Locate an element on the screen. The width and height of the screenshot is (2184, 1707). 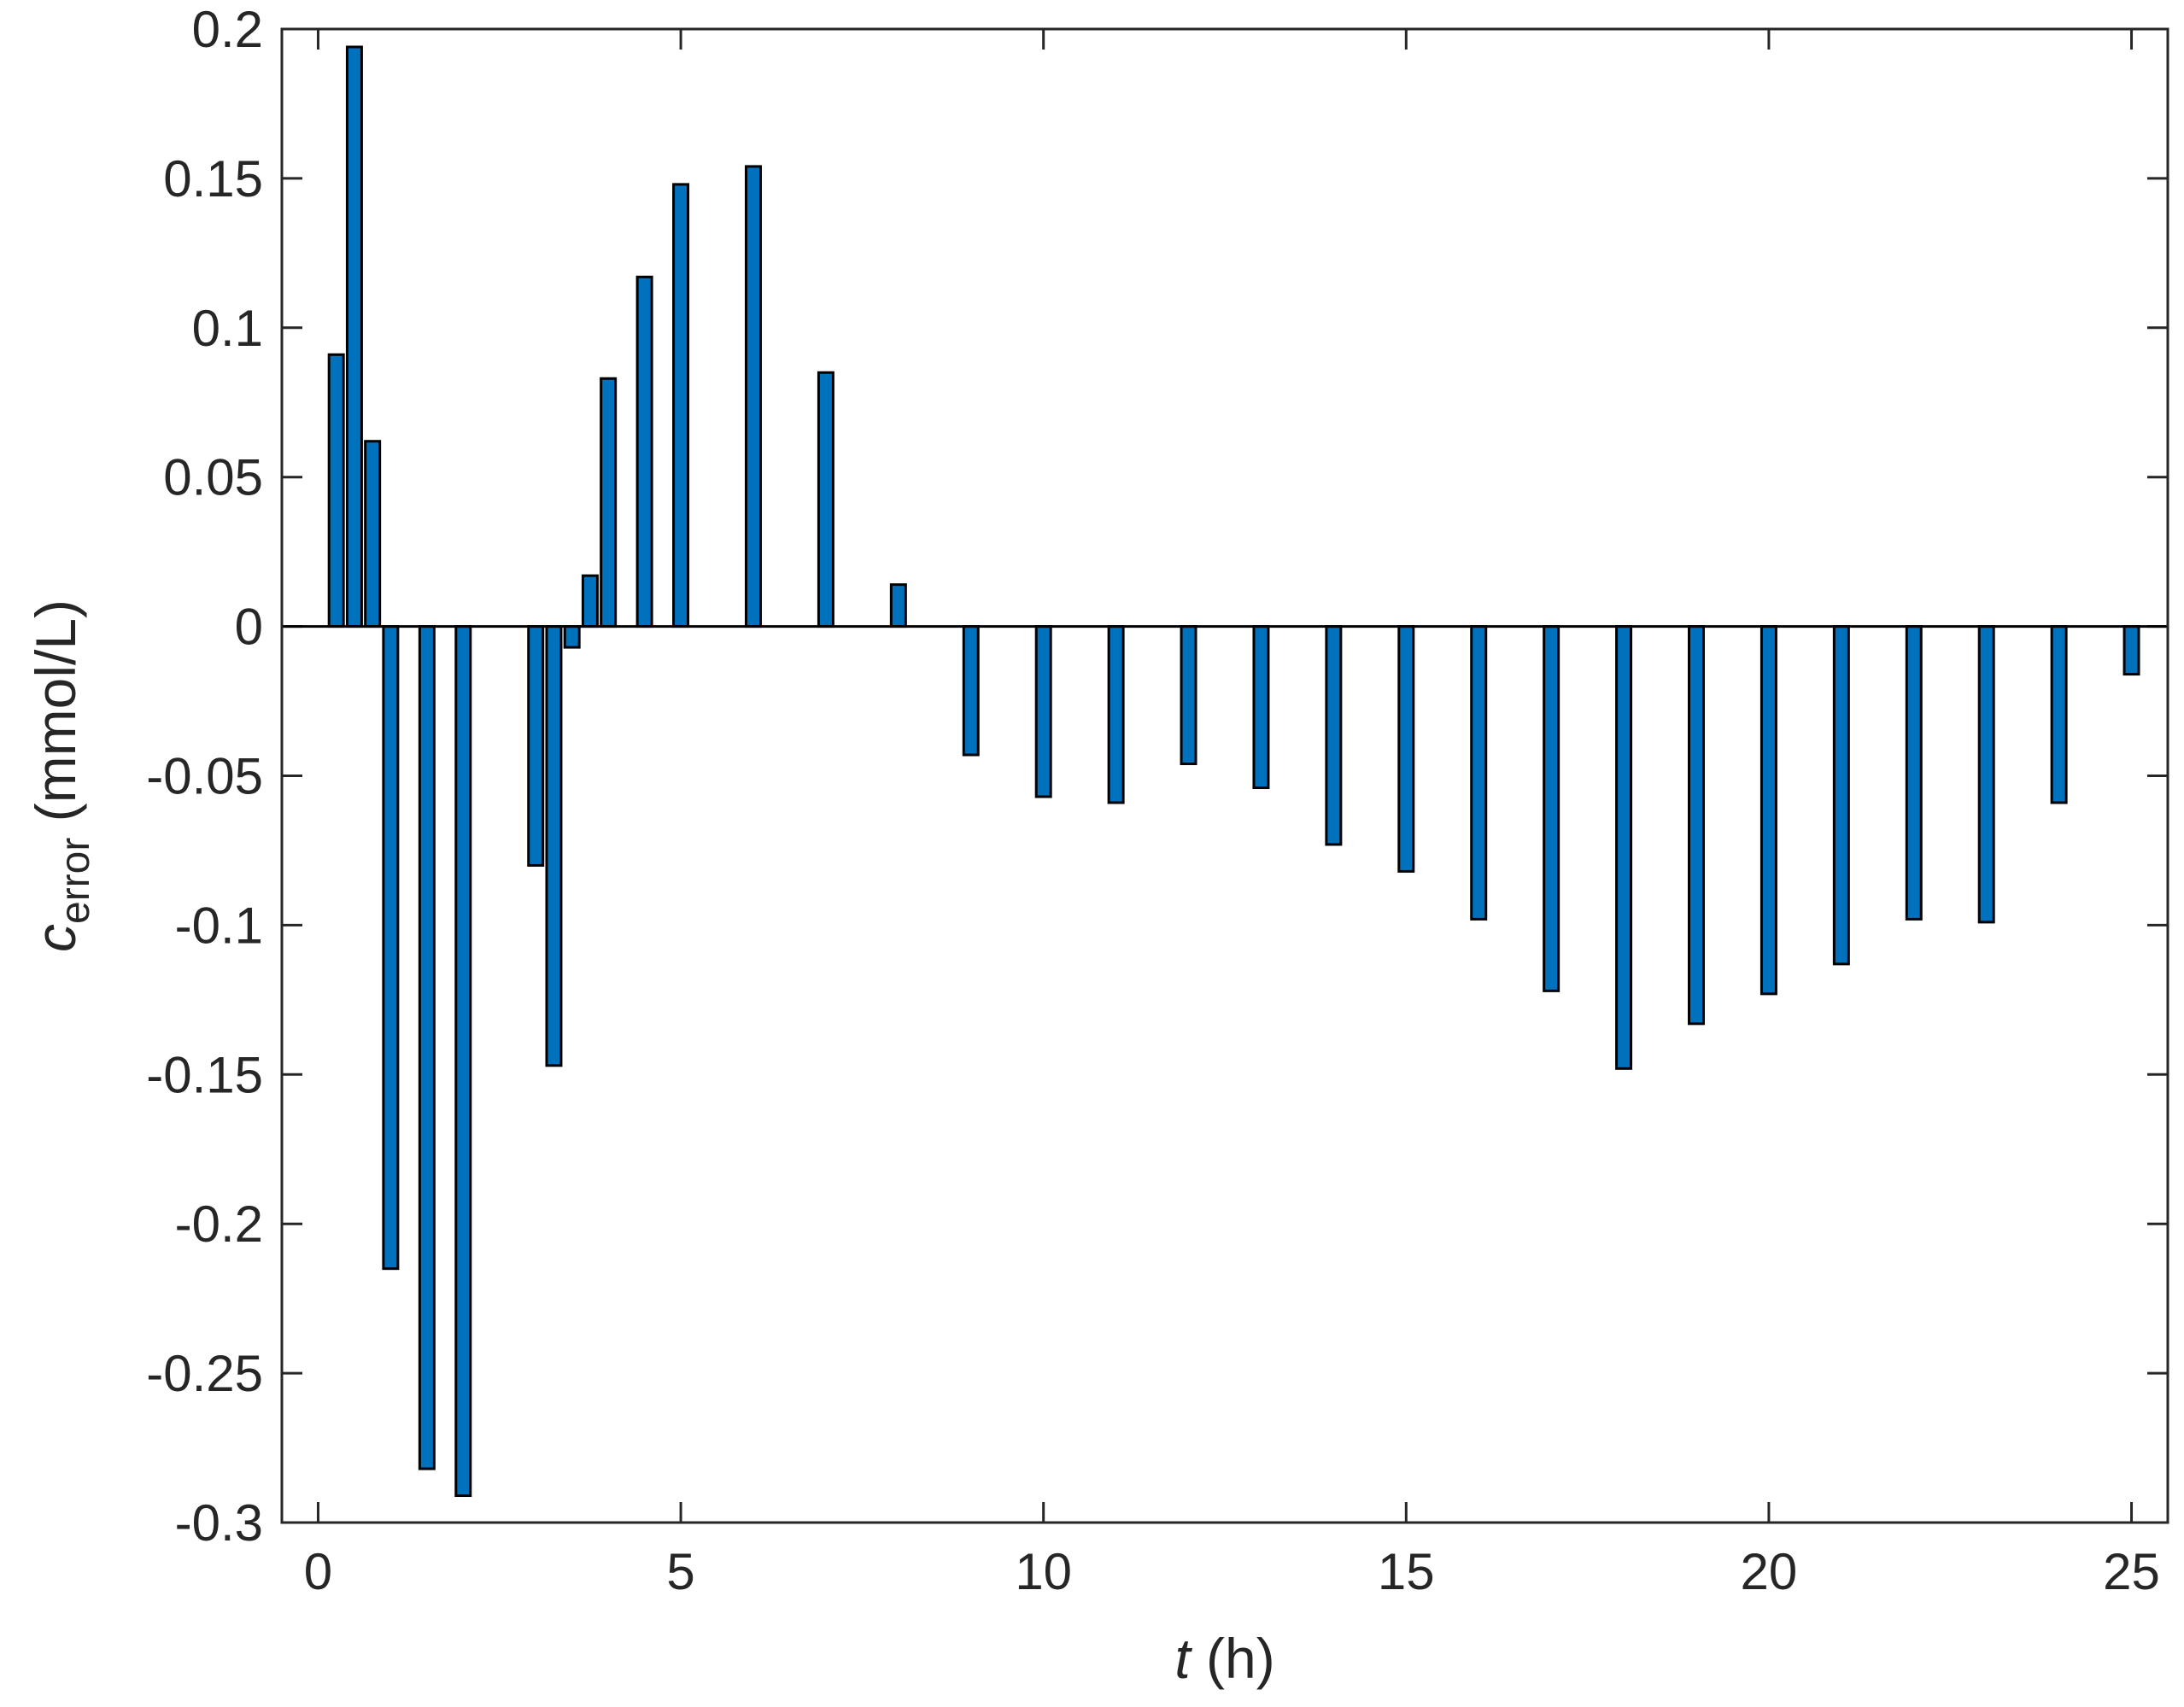
y-axis-unit: (mmol/L) is located at coordinates (55, 719).